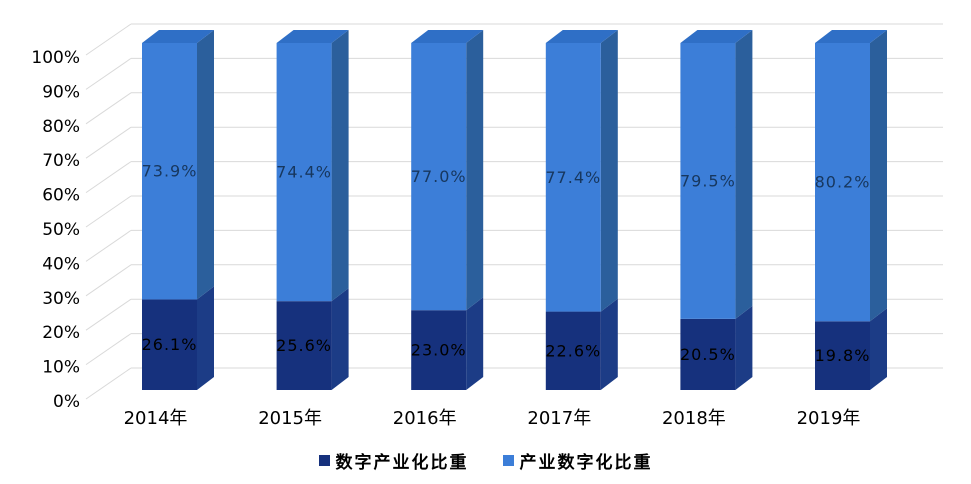  I want to click on legend-label-series-1: 产业数字化比重, so click(586, 463).